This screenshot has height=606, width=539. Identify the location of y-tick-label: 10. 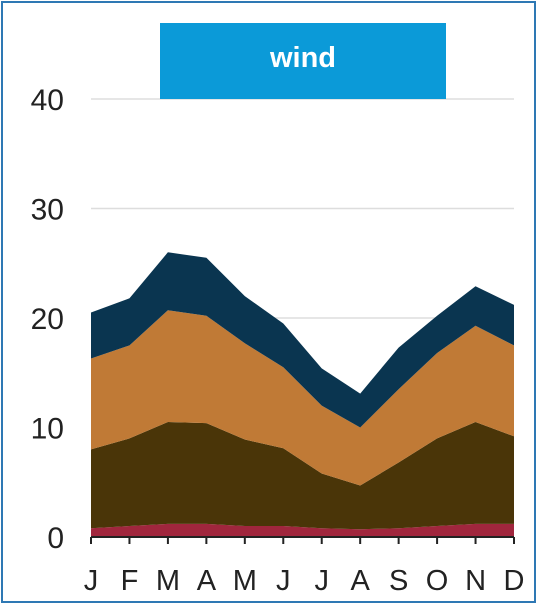
(47, 429).